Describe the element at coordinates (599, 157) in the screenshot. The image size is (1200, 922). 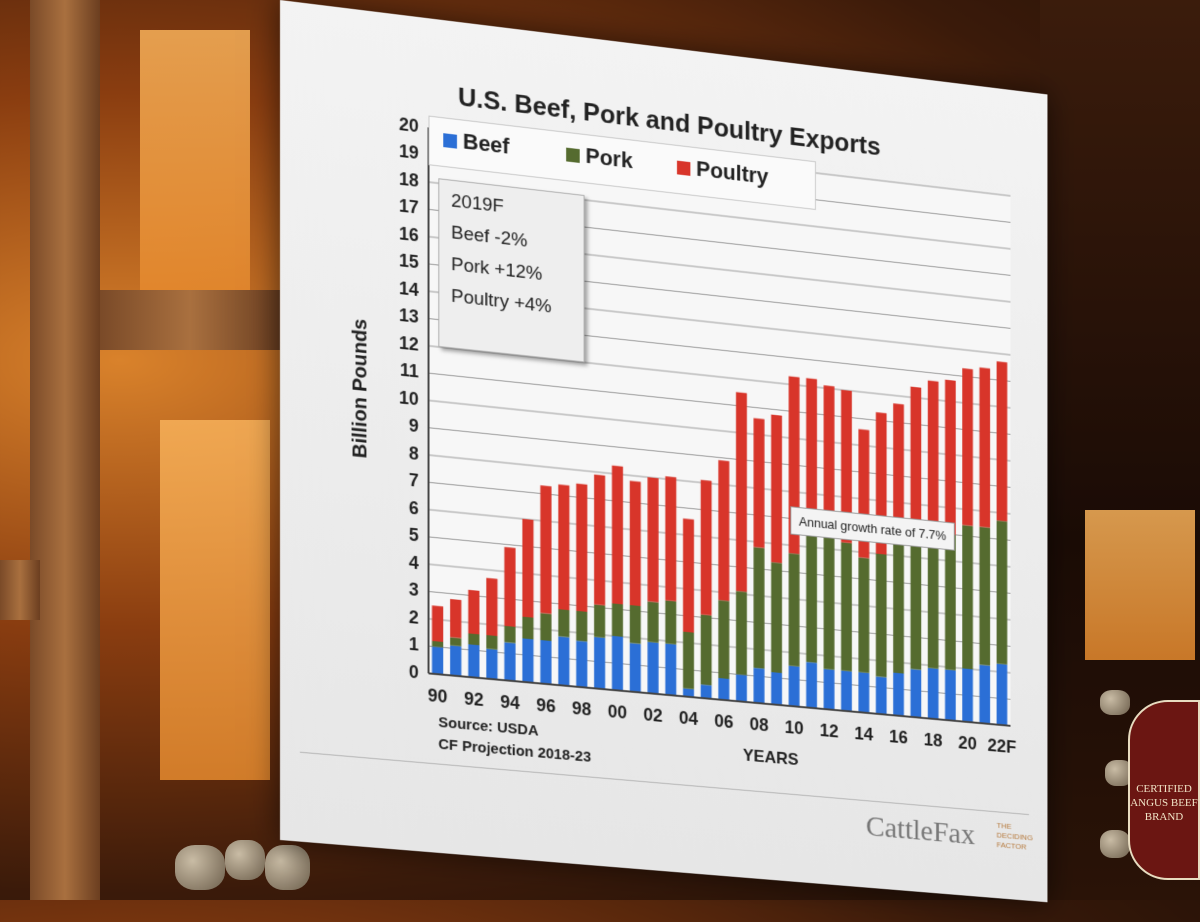
I see `legend-item-pork: Pork` at that location.